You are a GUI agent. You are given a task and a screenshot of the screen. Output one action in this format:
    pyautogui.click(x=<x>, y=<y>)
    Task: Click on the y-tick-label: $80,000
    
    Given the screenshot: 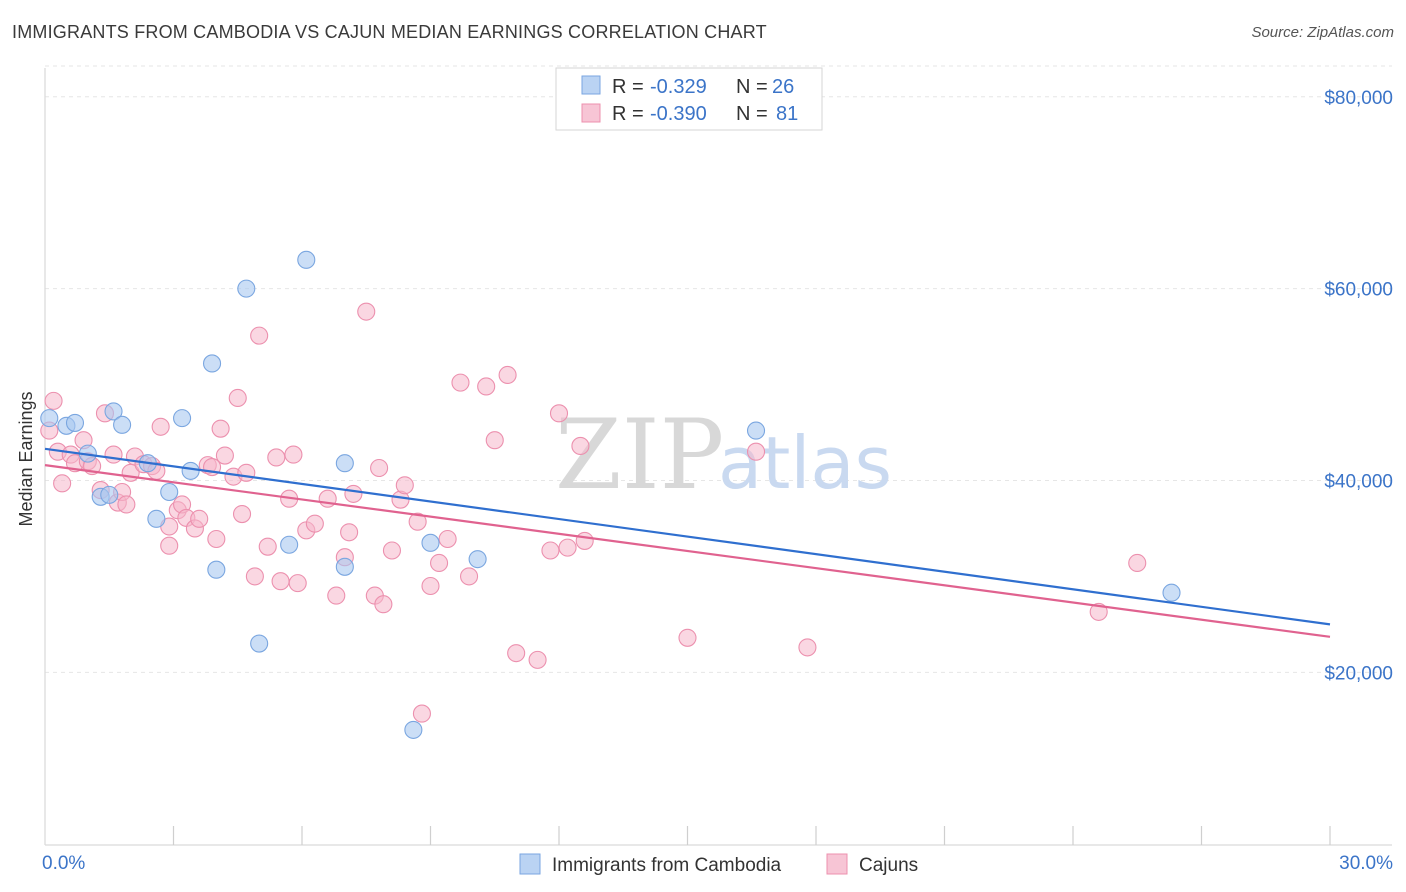 What is the action you would take?
    pyautogui.click(x=1358, y=98)
    